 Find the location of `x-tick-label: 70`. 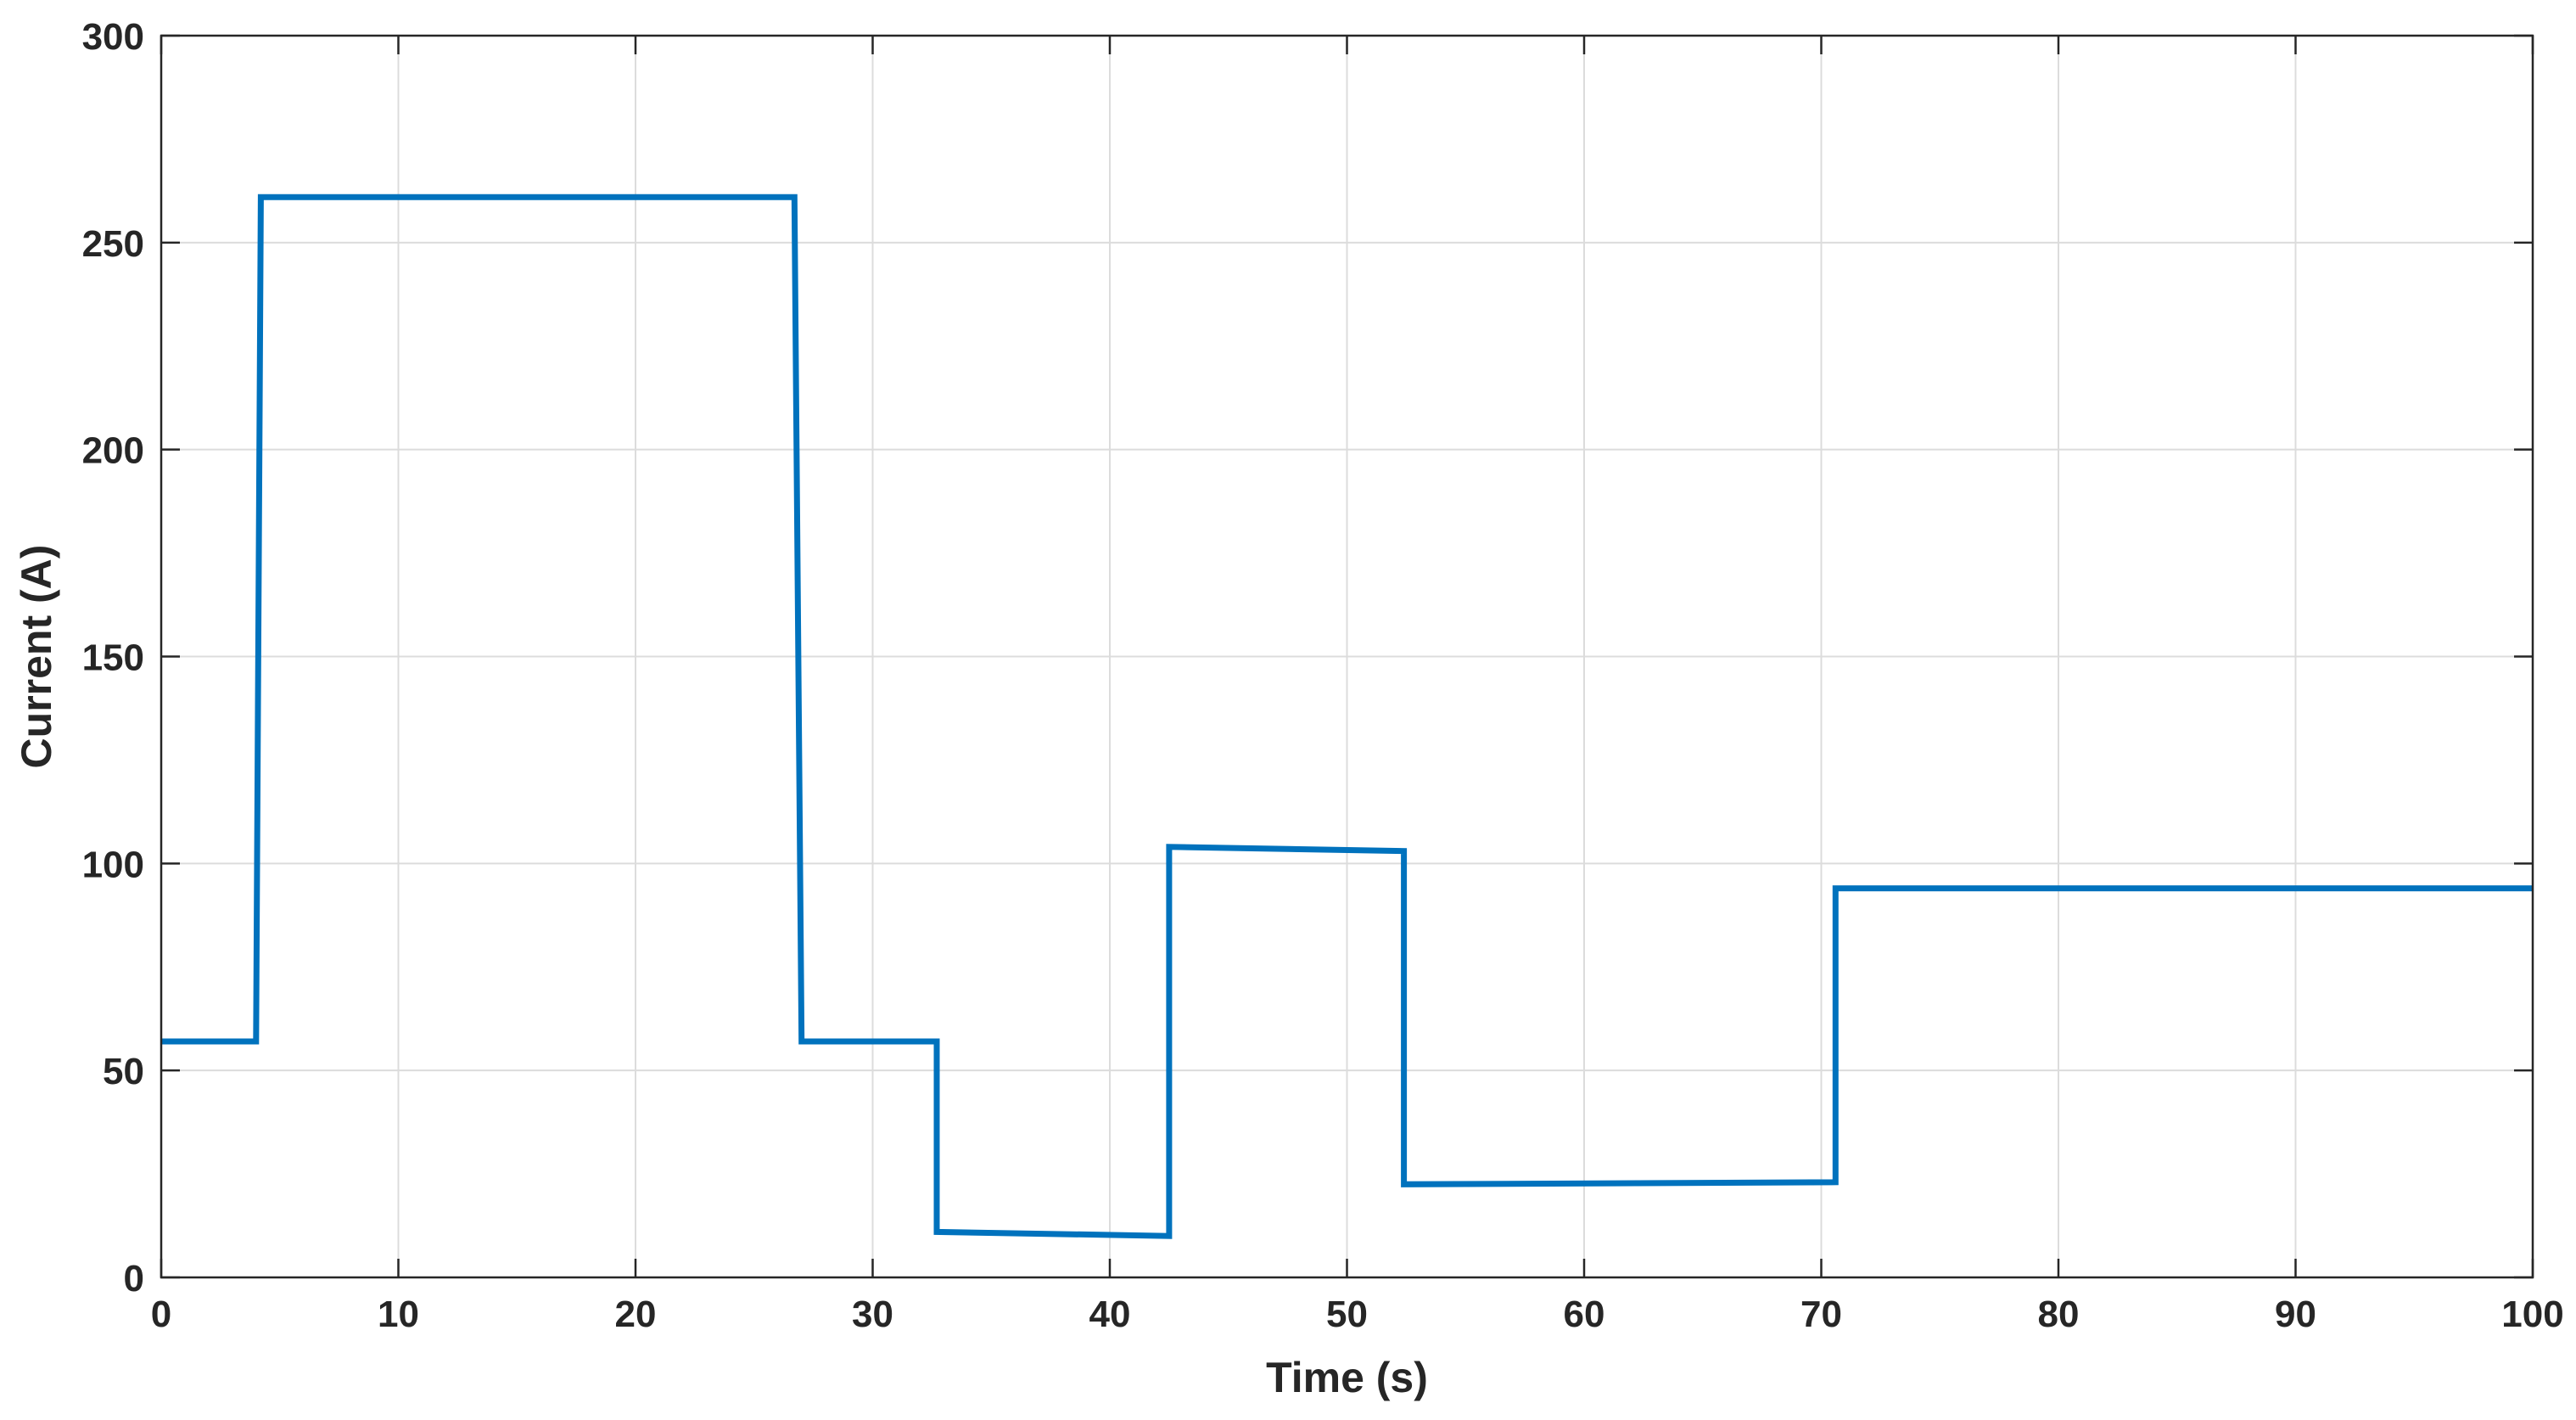

x-tick-label: 70 is located at coordinates (1821, 1314).